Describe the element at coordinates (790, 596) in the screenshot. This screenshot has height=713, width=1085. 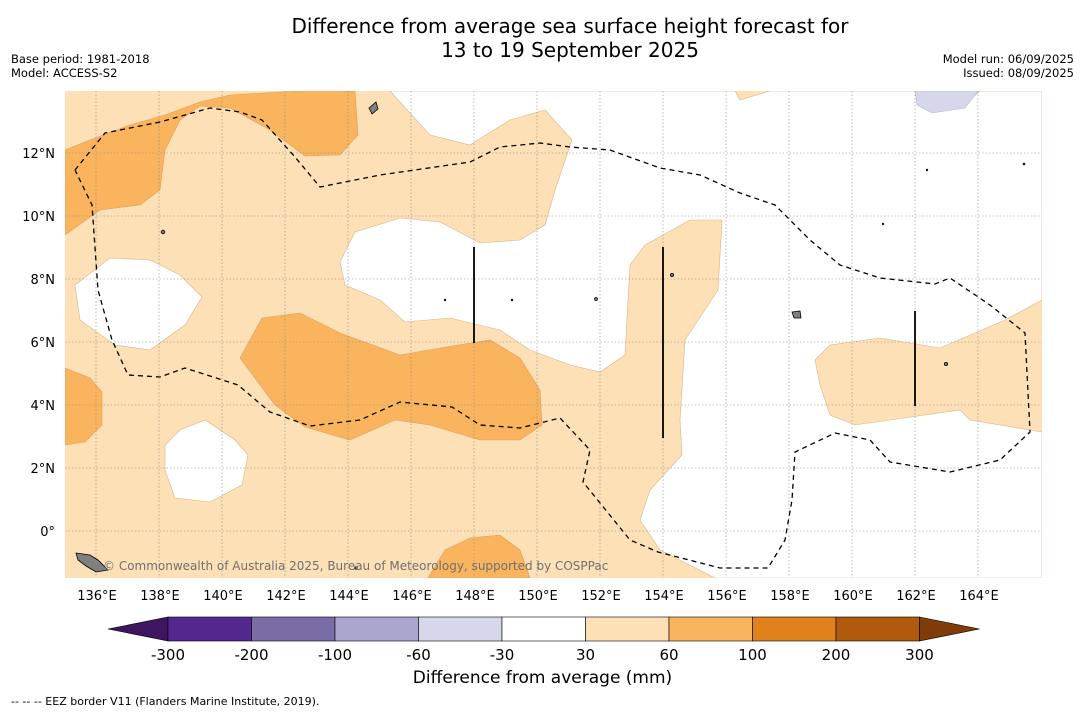
I see `lon-label: 158°E` at that location.